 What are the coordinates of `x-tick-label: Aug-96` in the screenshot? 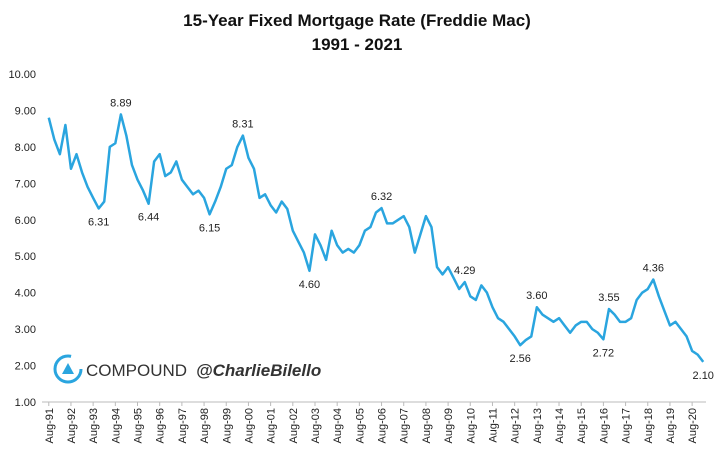 It's located at (161, 425).